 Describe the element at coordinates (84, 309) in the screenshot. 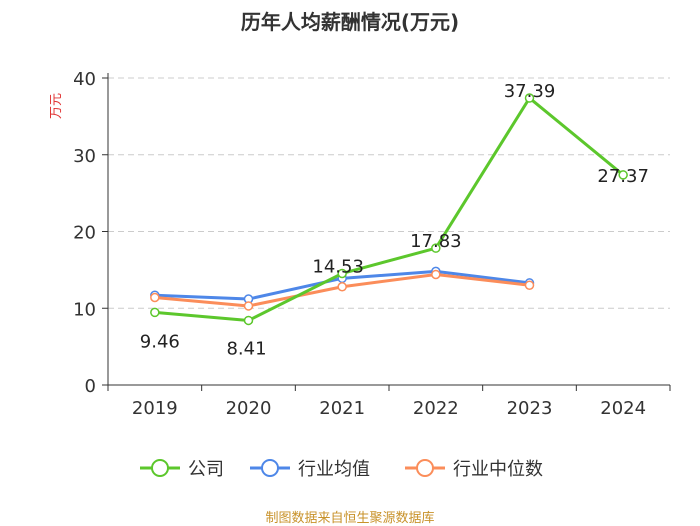

I see `y-tick-label: 10` at that location.